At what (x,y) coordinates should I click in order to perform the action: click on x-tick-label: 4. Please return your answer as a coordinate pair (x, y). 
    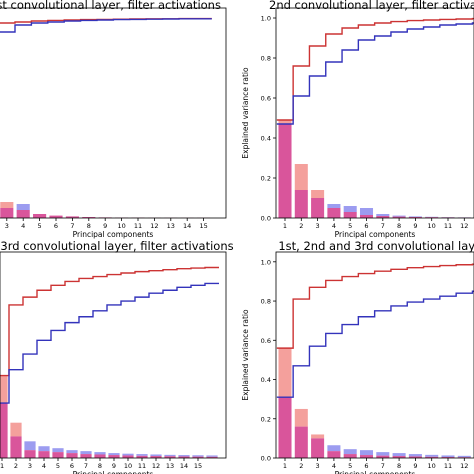
    Looking at the image, I should click on (334, 466).